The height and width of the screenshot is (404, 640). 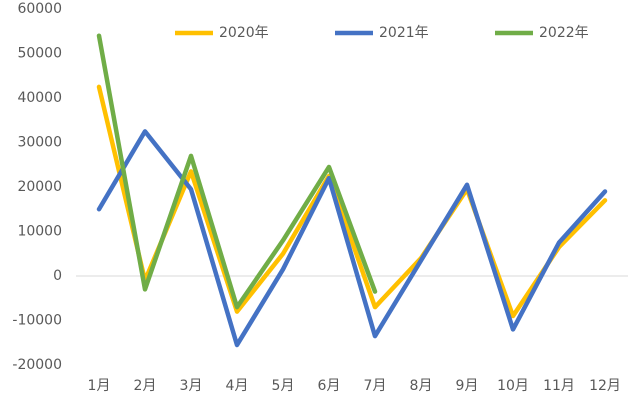 What do you see at coordinates (375, 386) in the screenshot?
I see `x-tick-label: 7月` at bounding box center [375, 386].